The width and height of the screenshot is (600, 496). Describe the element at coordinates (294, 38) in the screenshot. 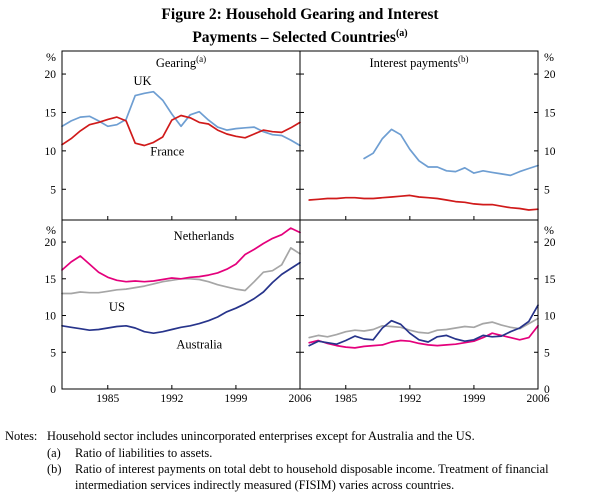

I see `figure-title-line2-text: Payments – Selected Countries` at that location.